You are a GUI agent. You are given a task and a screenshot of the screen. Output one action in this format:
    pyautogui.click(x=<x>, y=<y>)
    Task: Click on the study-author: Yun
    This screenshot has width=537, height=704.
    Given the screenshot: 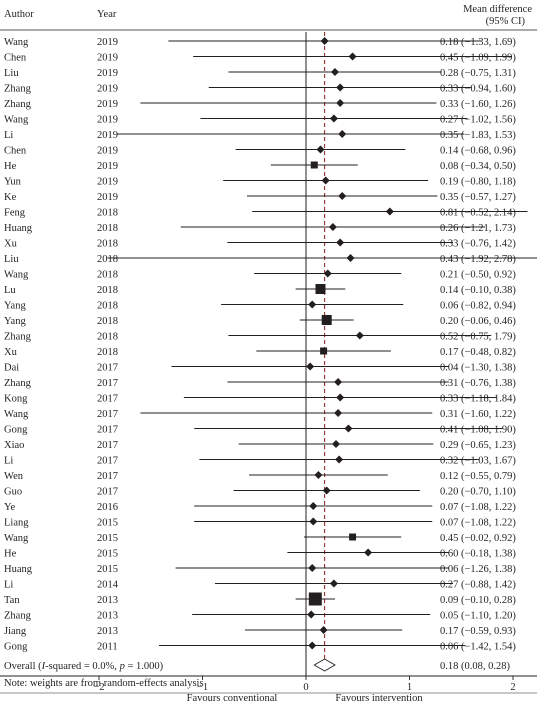 What is the action you would take?
    pyautogui.click(x=13, y=182)
    